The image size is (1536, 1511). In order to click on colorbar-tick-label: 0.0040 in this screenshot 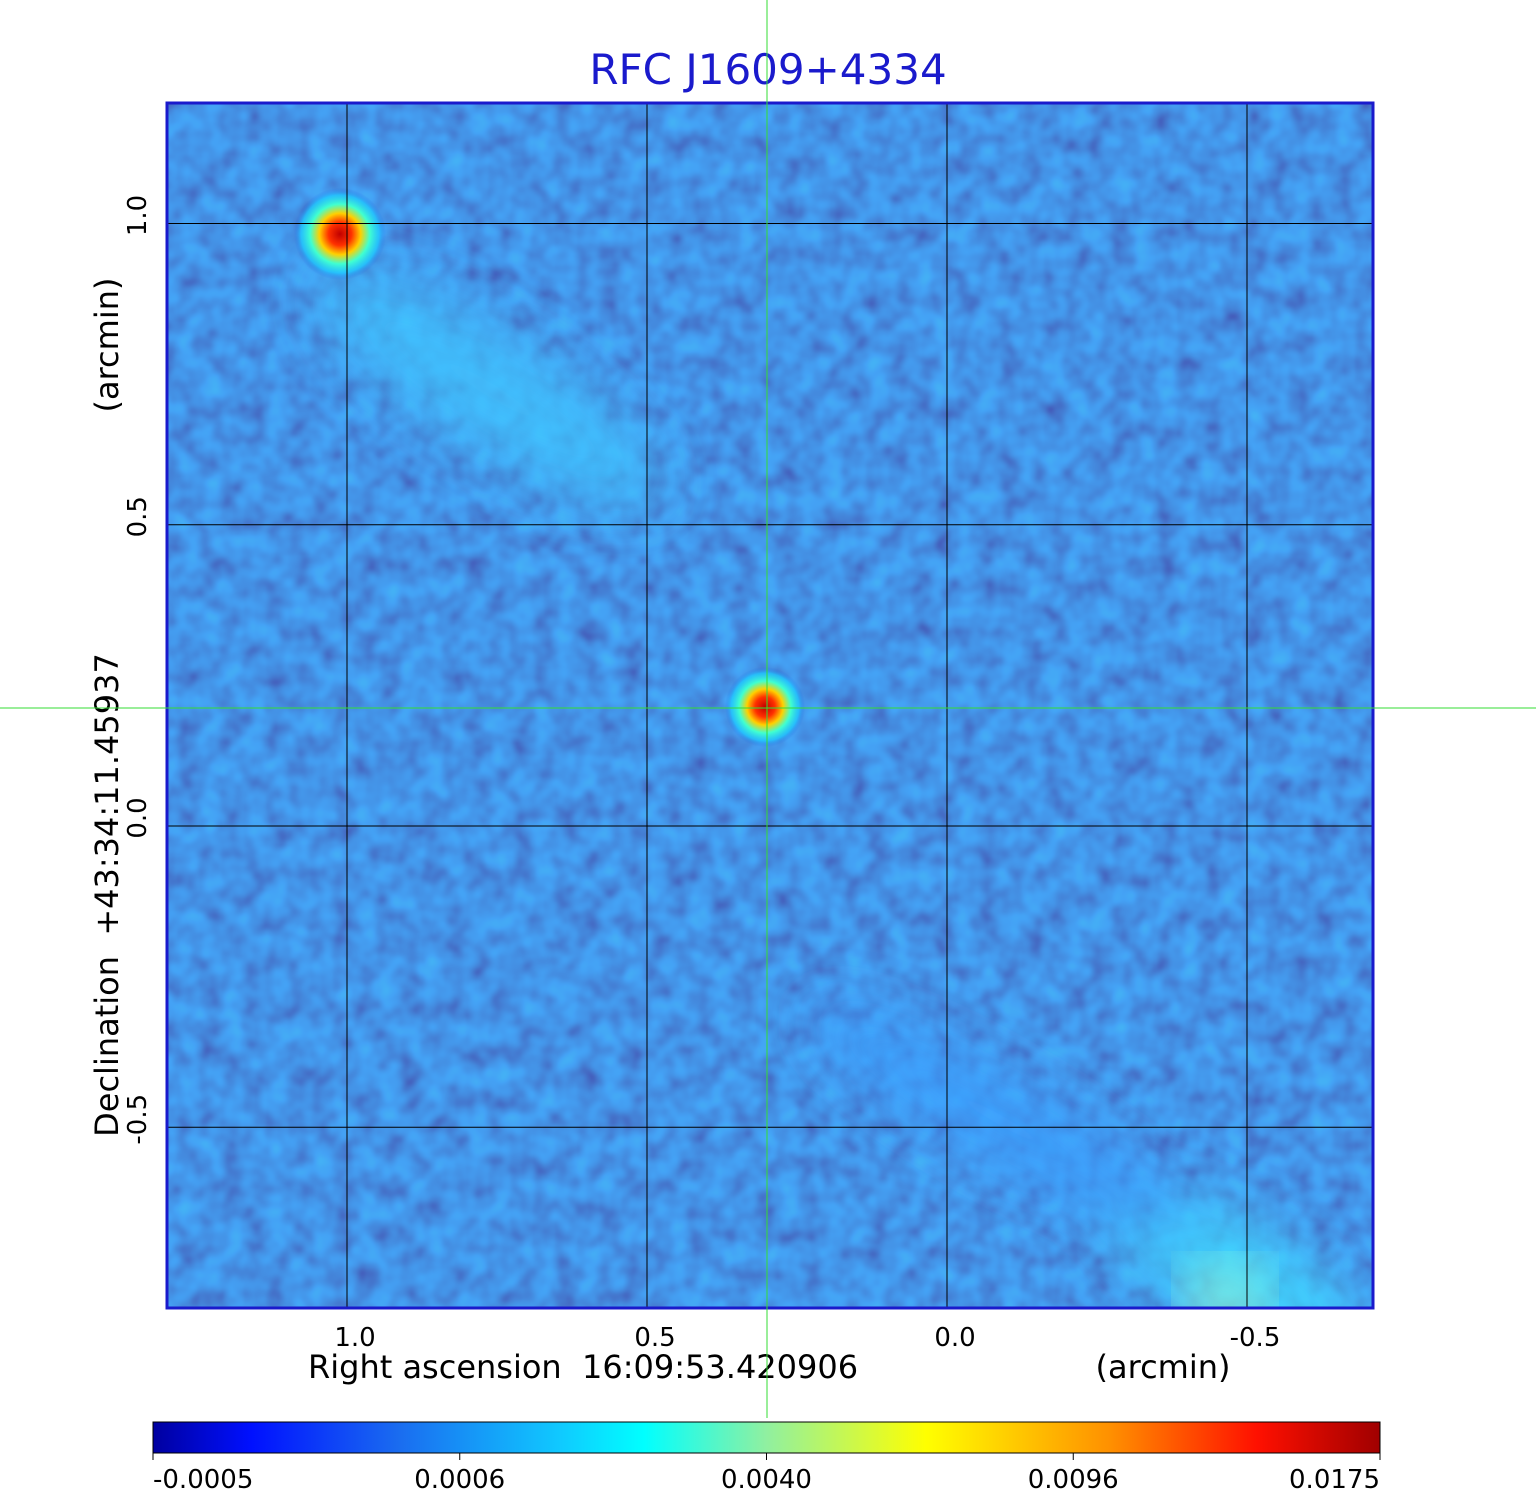, I will do `click(766, 1480)`.